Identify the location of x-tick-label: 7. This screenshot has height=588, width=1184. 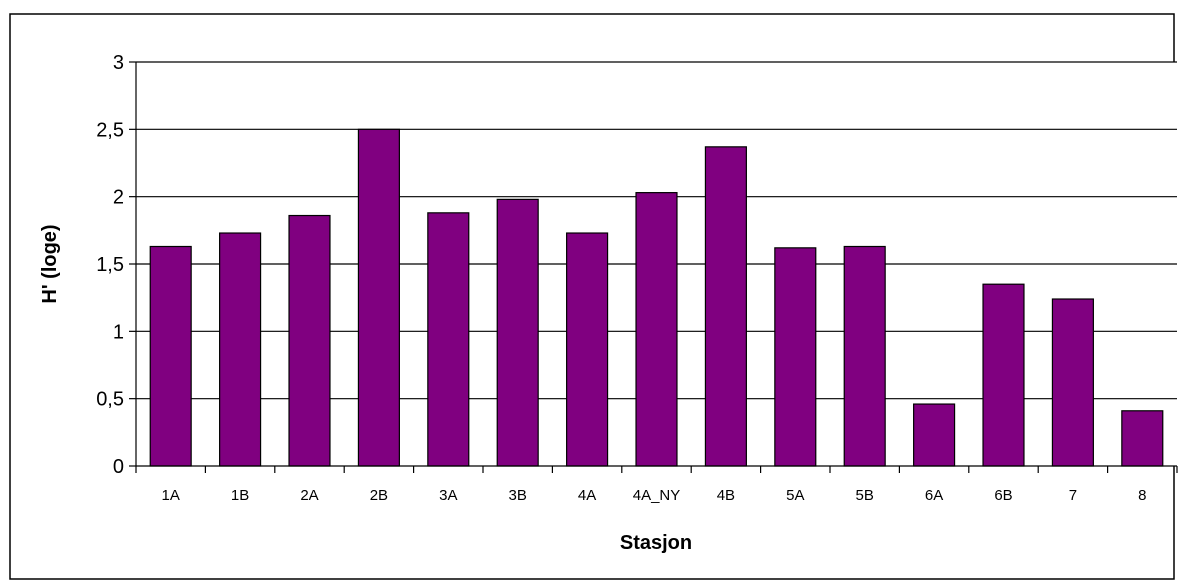
(1073, 495).